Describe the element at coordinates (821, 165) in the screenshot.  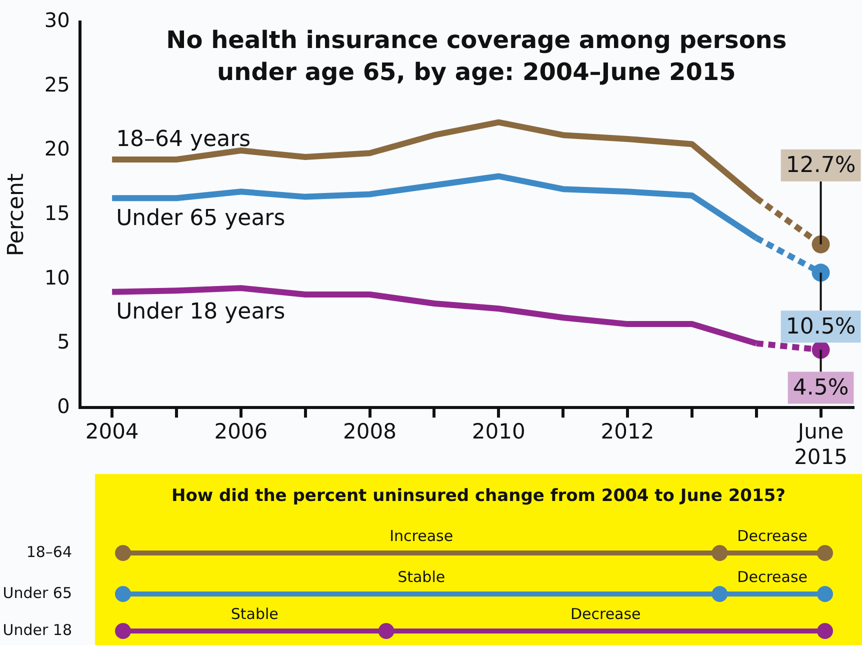
I see `data-label: 12.7%` at that location.